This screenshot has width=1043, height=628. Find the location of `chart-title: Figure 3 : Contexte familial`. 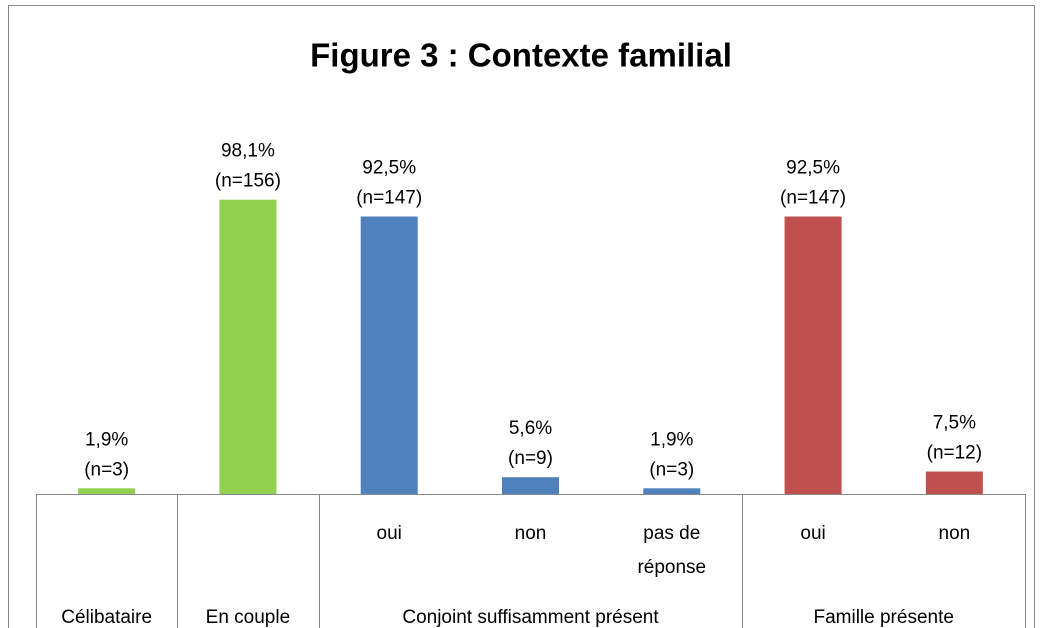

chart-title: Figure 3 : Contexte familial is located at coordinates (521, 55).